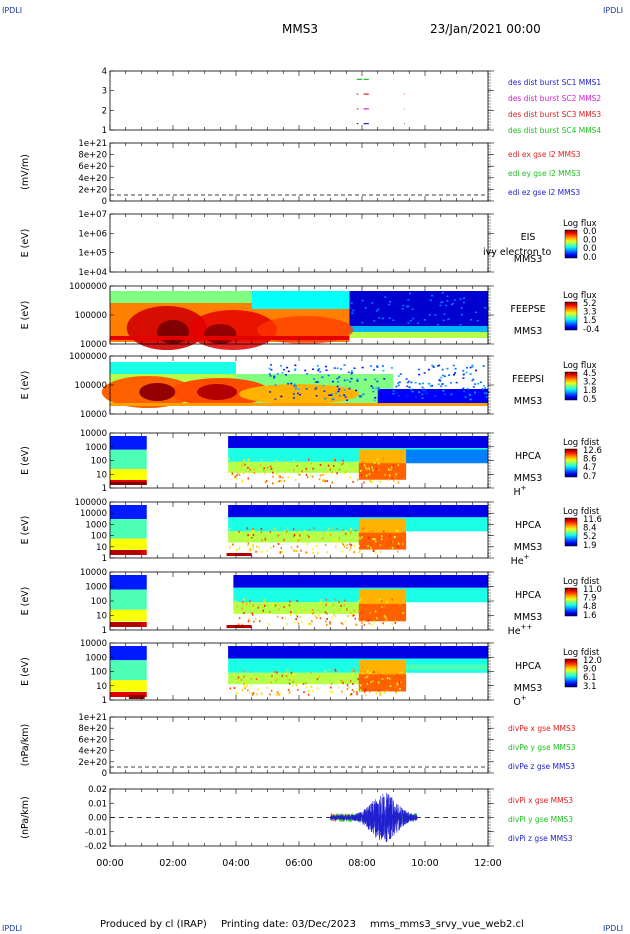 The height and width of the screenshot is (934, 630). What do you see at coordinates (590, 546) in the screenshot?
I see `colorbar-tick-label: 1.9` at bounding box center [590, 546].